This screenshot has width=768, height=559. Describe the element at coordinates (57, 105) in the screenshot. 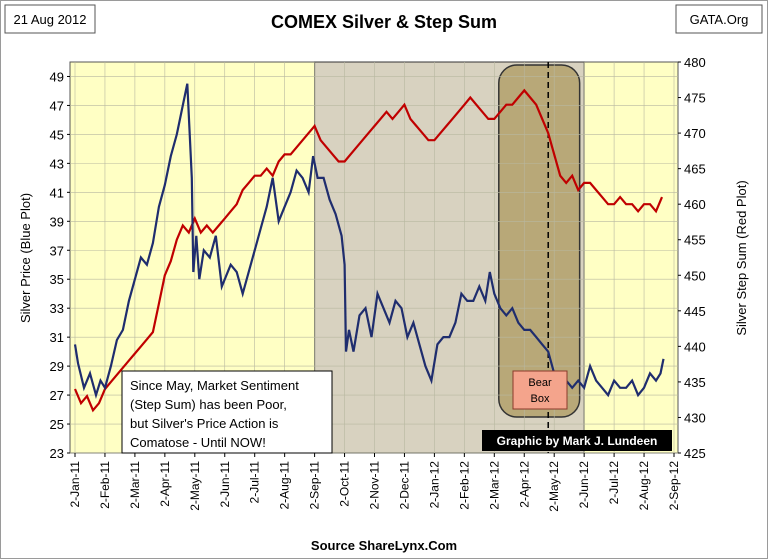

I see `y-tick-label: 47` at that location.